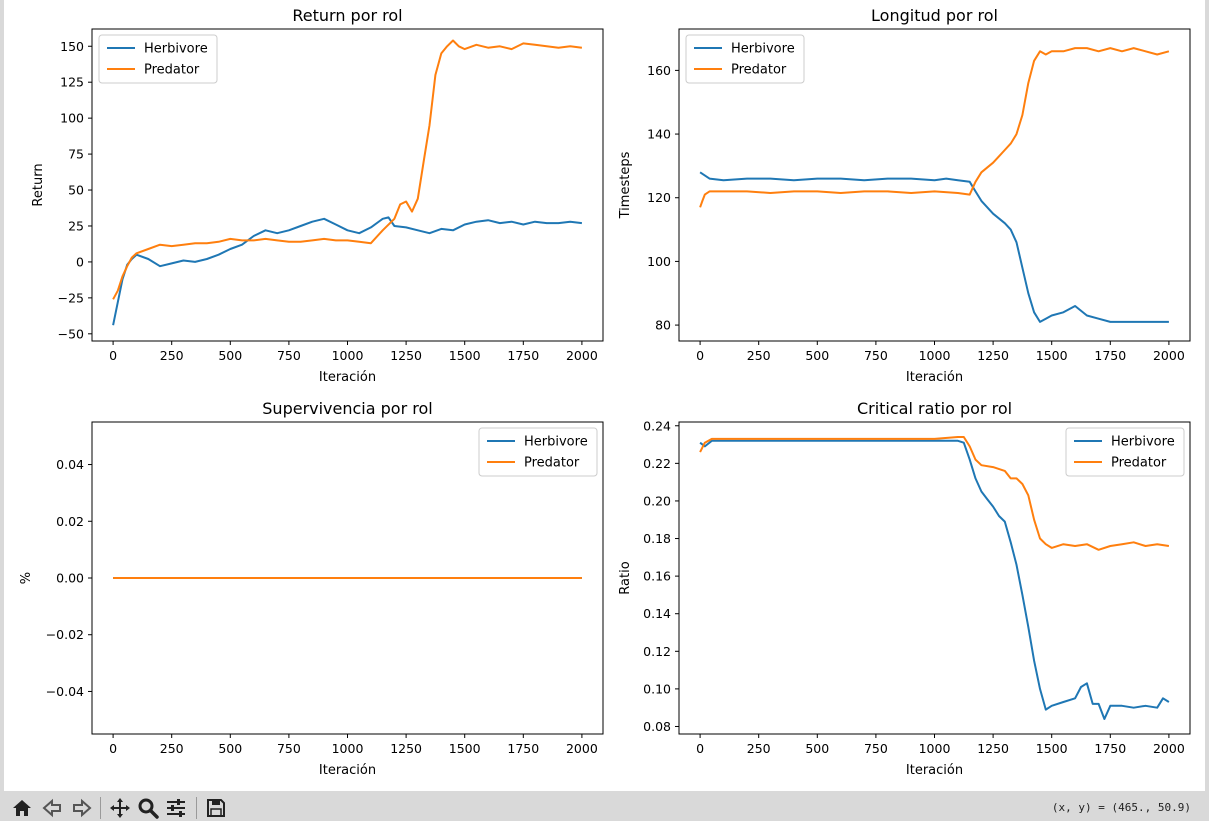 The height and width of the screenshot is (821, 1209). What do you see at coordinates (70, 464) in the screenshot?
I see `y-tick-label: 0.04` at bounding box center [70, 464].